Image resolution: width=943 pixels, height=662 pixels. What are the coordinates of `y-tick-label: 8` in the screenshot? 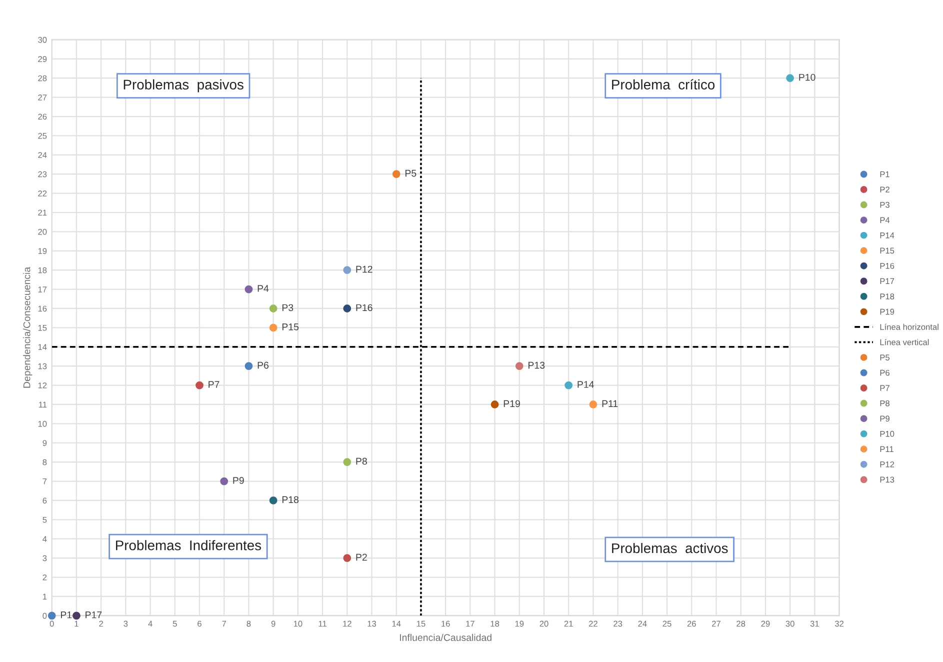 It's located at (44, 462).